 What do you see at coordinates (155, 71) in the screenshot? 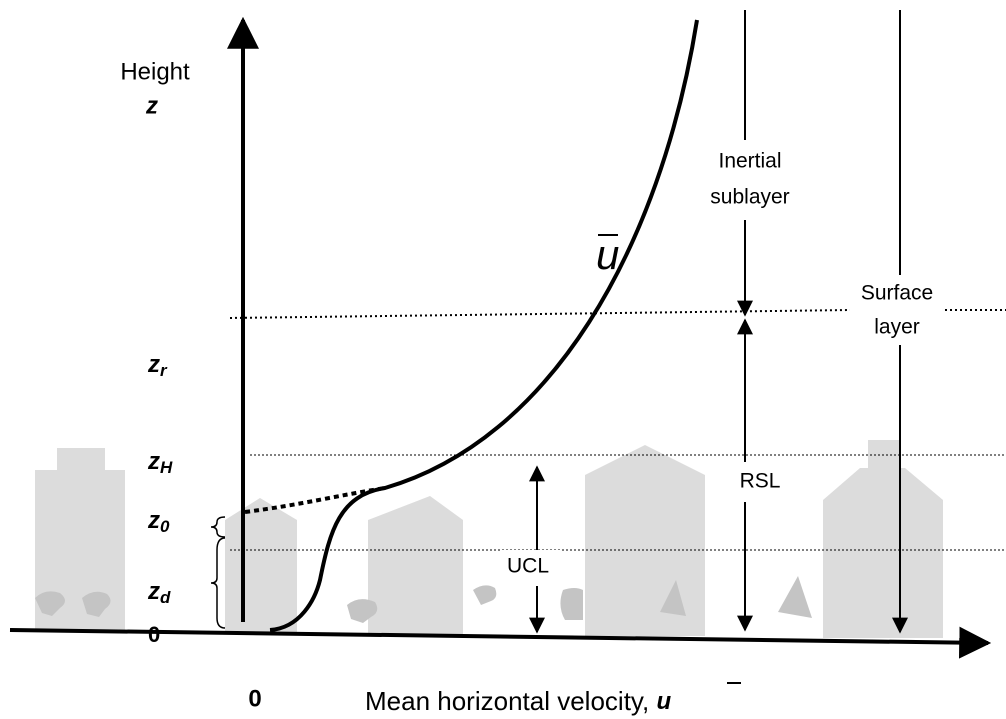
I see `y-label: Height` at bounding box center [155, 71].